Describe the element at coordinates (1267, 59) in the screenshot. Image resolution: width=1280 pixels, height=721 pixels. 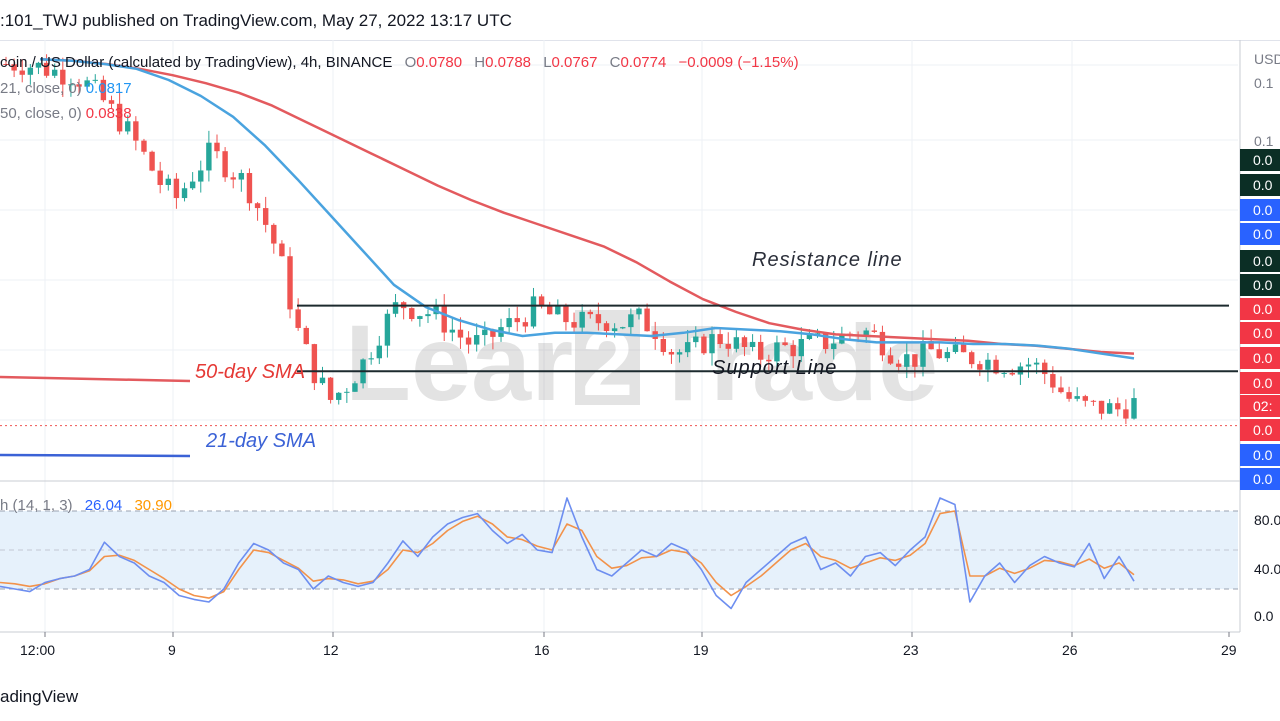
I see `price-axis-currency: USD` at that location.